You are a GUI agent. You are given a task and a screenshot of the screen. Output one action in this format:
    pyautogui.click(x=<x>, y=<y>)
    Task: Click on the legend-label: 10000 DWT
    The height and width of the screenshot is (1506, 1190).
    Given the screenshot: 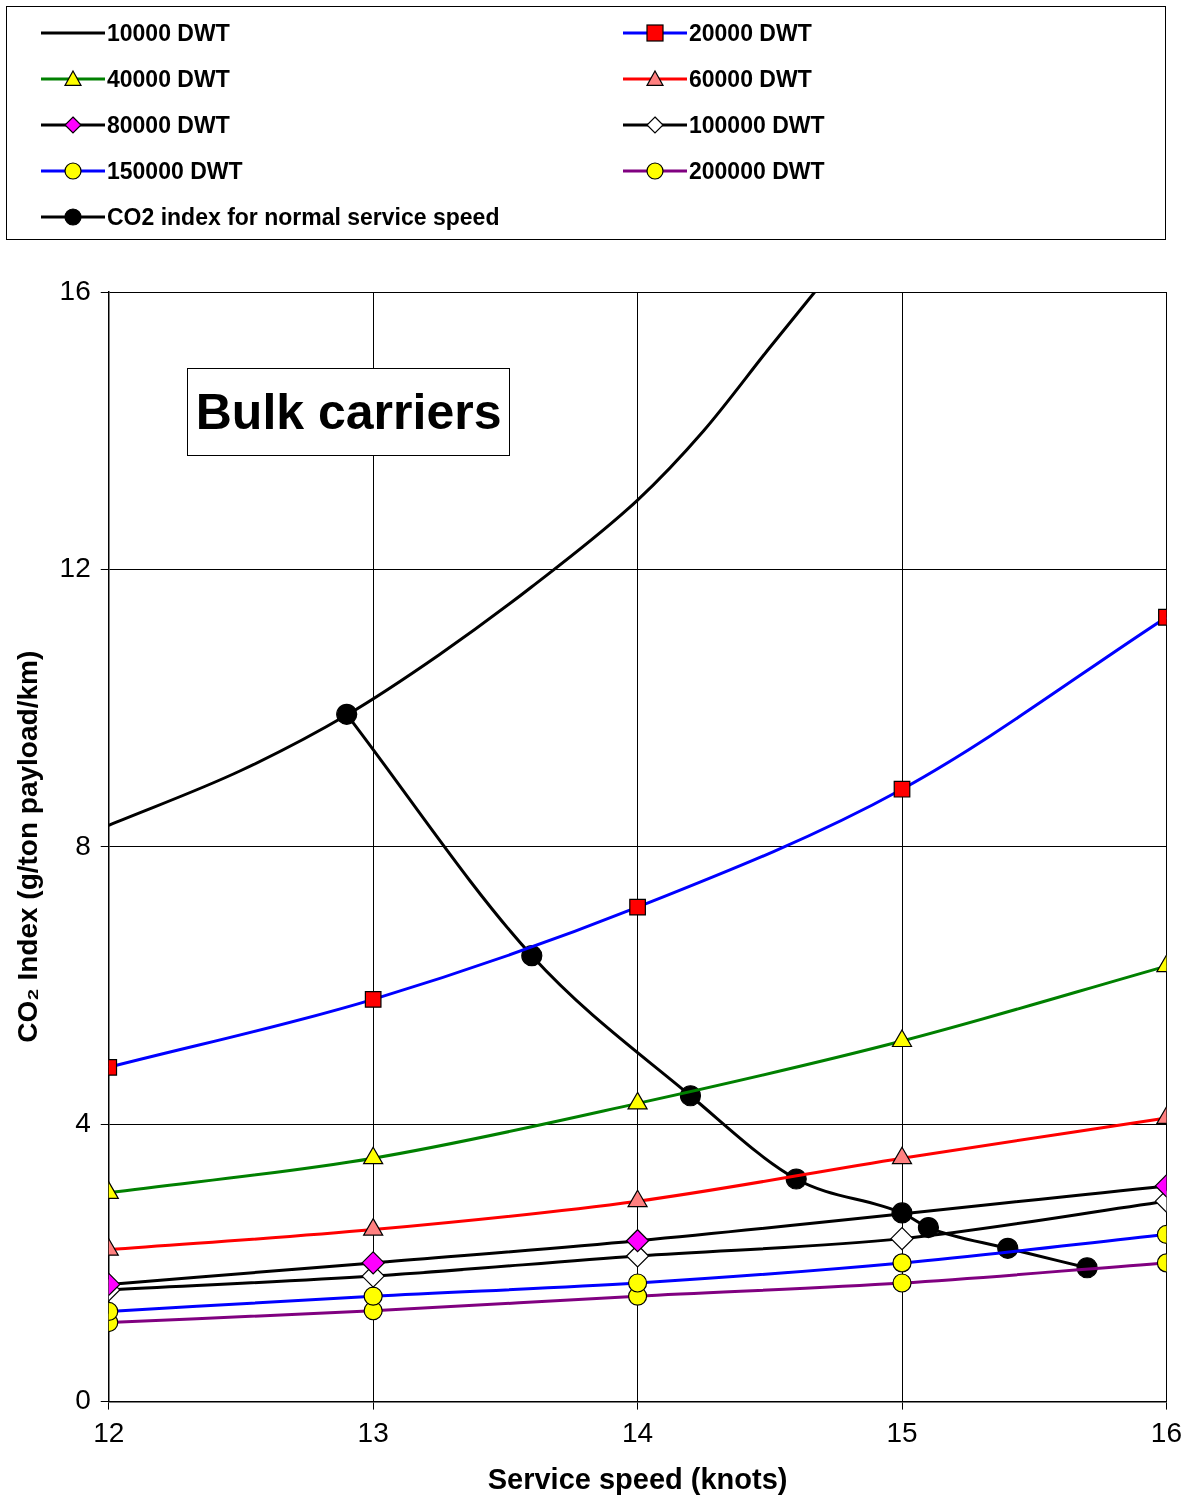 What is the action you would take?
    pyautogui.click(x=168, y=33)
    